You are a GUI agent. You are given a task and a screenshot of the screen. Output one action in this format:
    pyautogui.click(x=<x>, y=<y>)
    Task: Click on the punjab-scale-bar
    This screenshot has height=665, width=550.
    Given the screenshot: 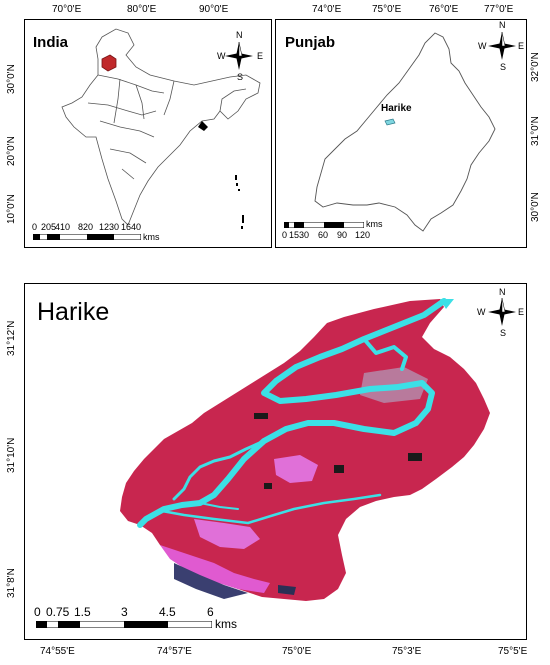 What is the action you would take?
    pyautogui.click(x=324, y=225)
    